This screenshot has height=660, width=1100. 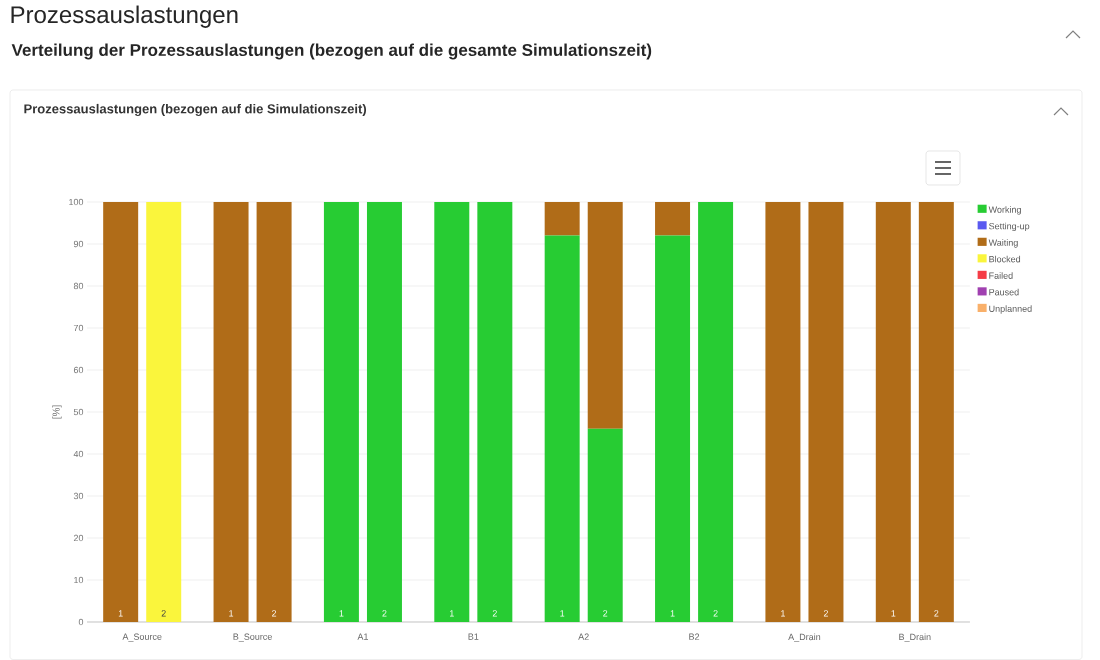 I want to click on y-tick-label: 60, so click(x=78, y=370).